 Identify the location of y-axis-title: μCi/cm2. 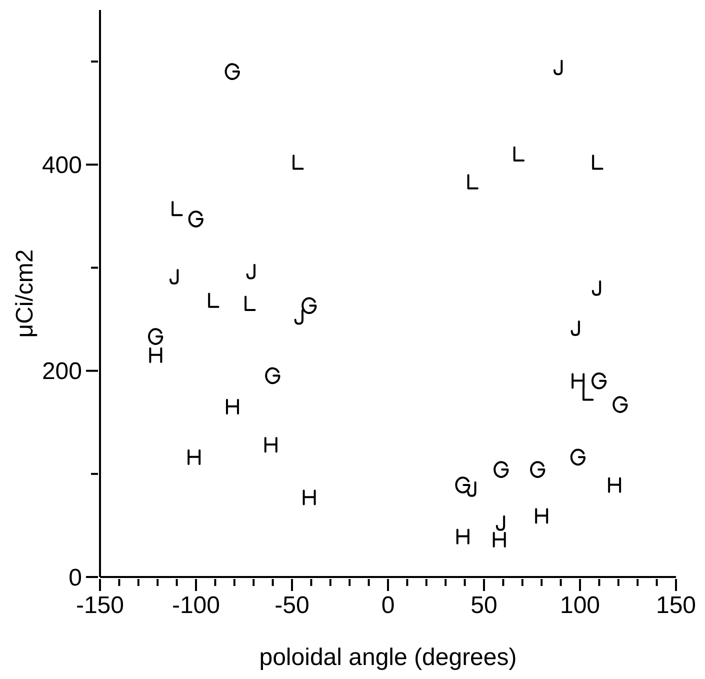
(25, 293).